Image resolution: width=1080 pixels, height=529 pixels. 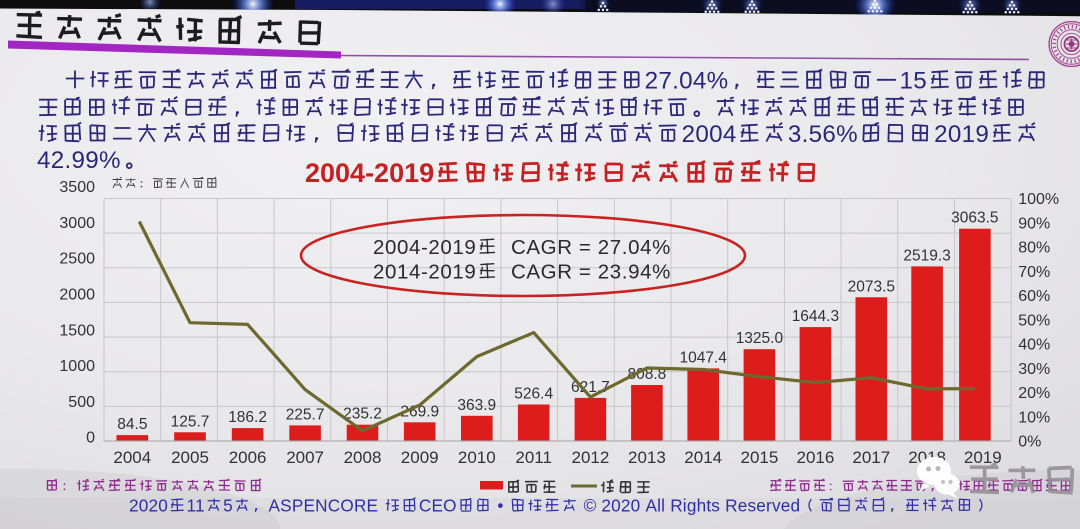 What do you see at coordinates (533, 394) in the screenshot?
I see `svg-text: 526.4` at bounding box center [533, 394].